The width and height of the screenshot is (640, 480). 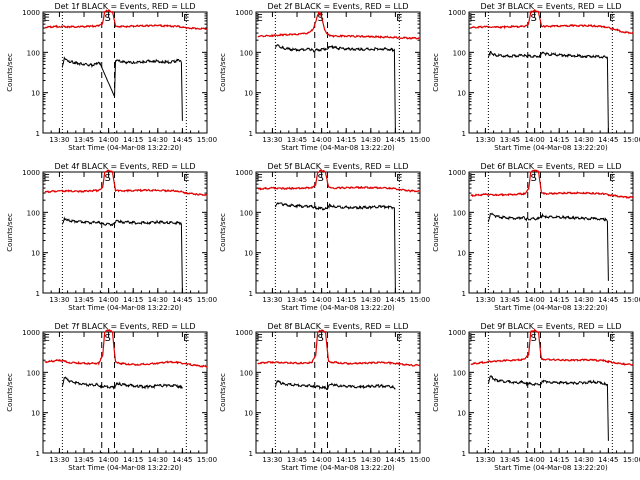 I want to click on chart-title: Det 1f BLACK = Events, RED = LLD, so click(x=124, y=6).